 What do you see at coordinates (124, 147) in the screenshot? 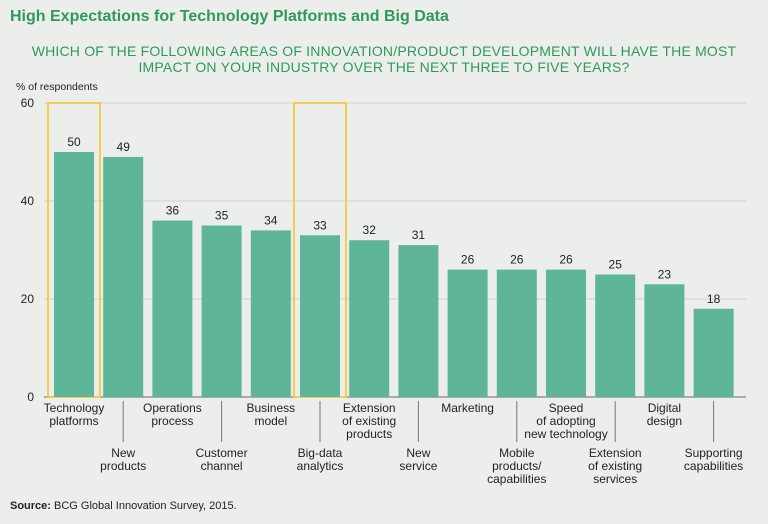
I see `value-label: 49` at bounding box center [124, 147].